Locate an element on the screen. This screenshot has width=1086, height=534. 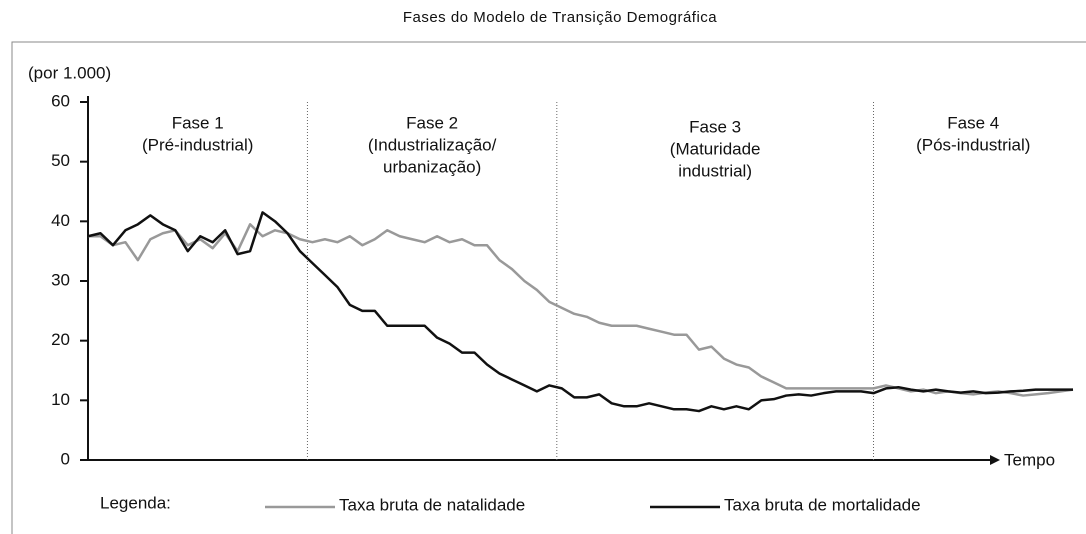
phase-label: Fase 2 is located at coordinates (432, 122).